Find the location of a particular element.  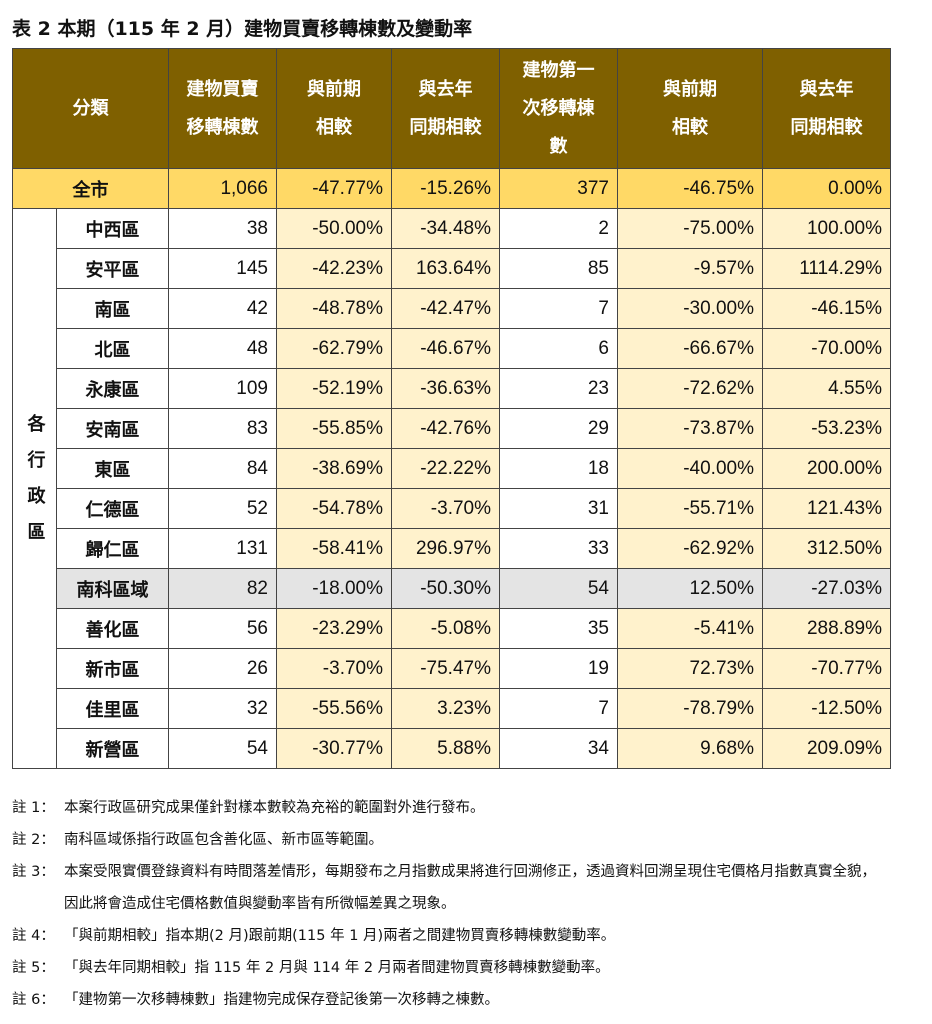

note-label: 註 1： is located at coordinates (33, 808).